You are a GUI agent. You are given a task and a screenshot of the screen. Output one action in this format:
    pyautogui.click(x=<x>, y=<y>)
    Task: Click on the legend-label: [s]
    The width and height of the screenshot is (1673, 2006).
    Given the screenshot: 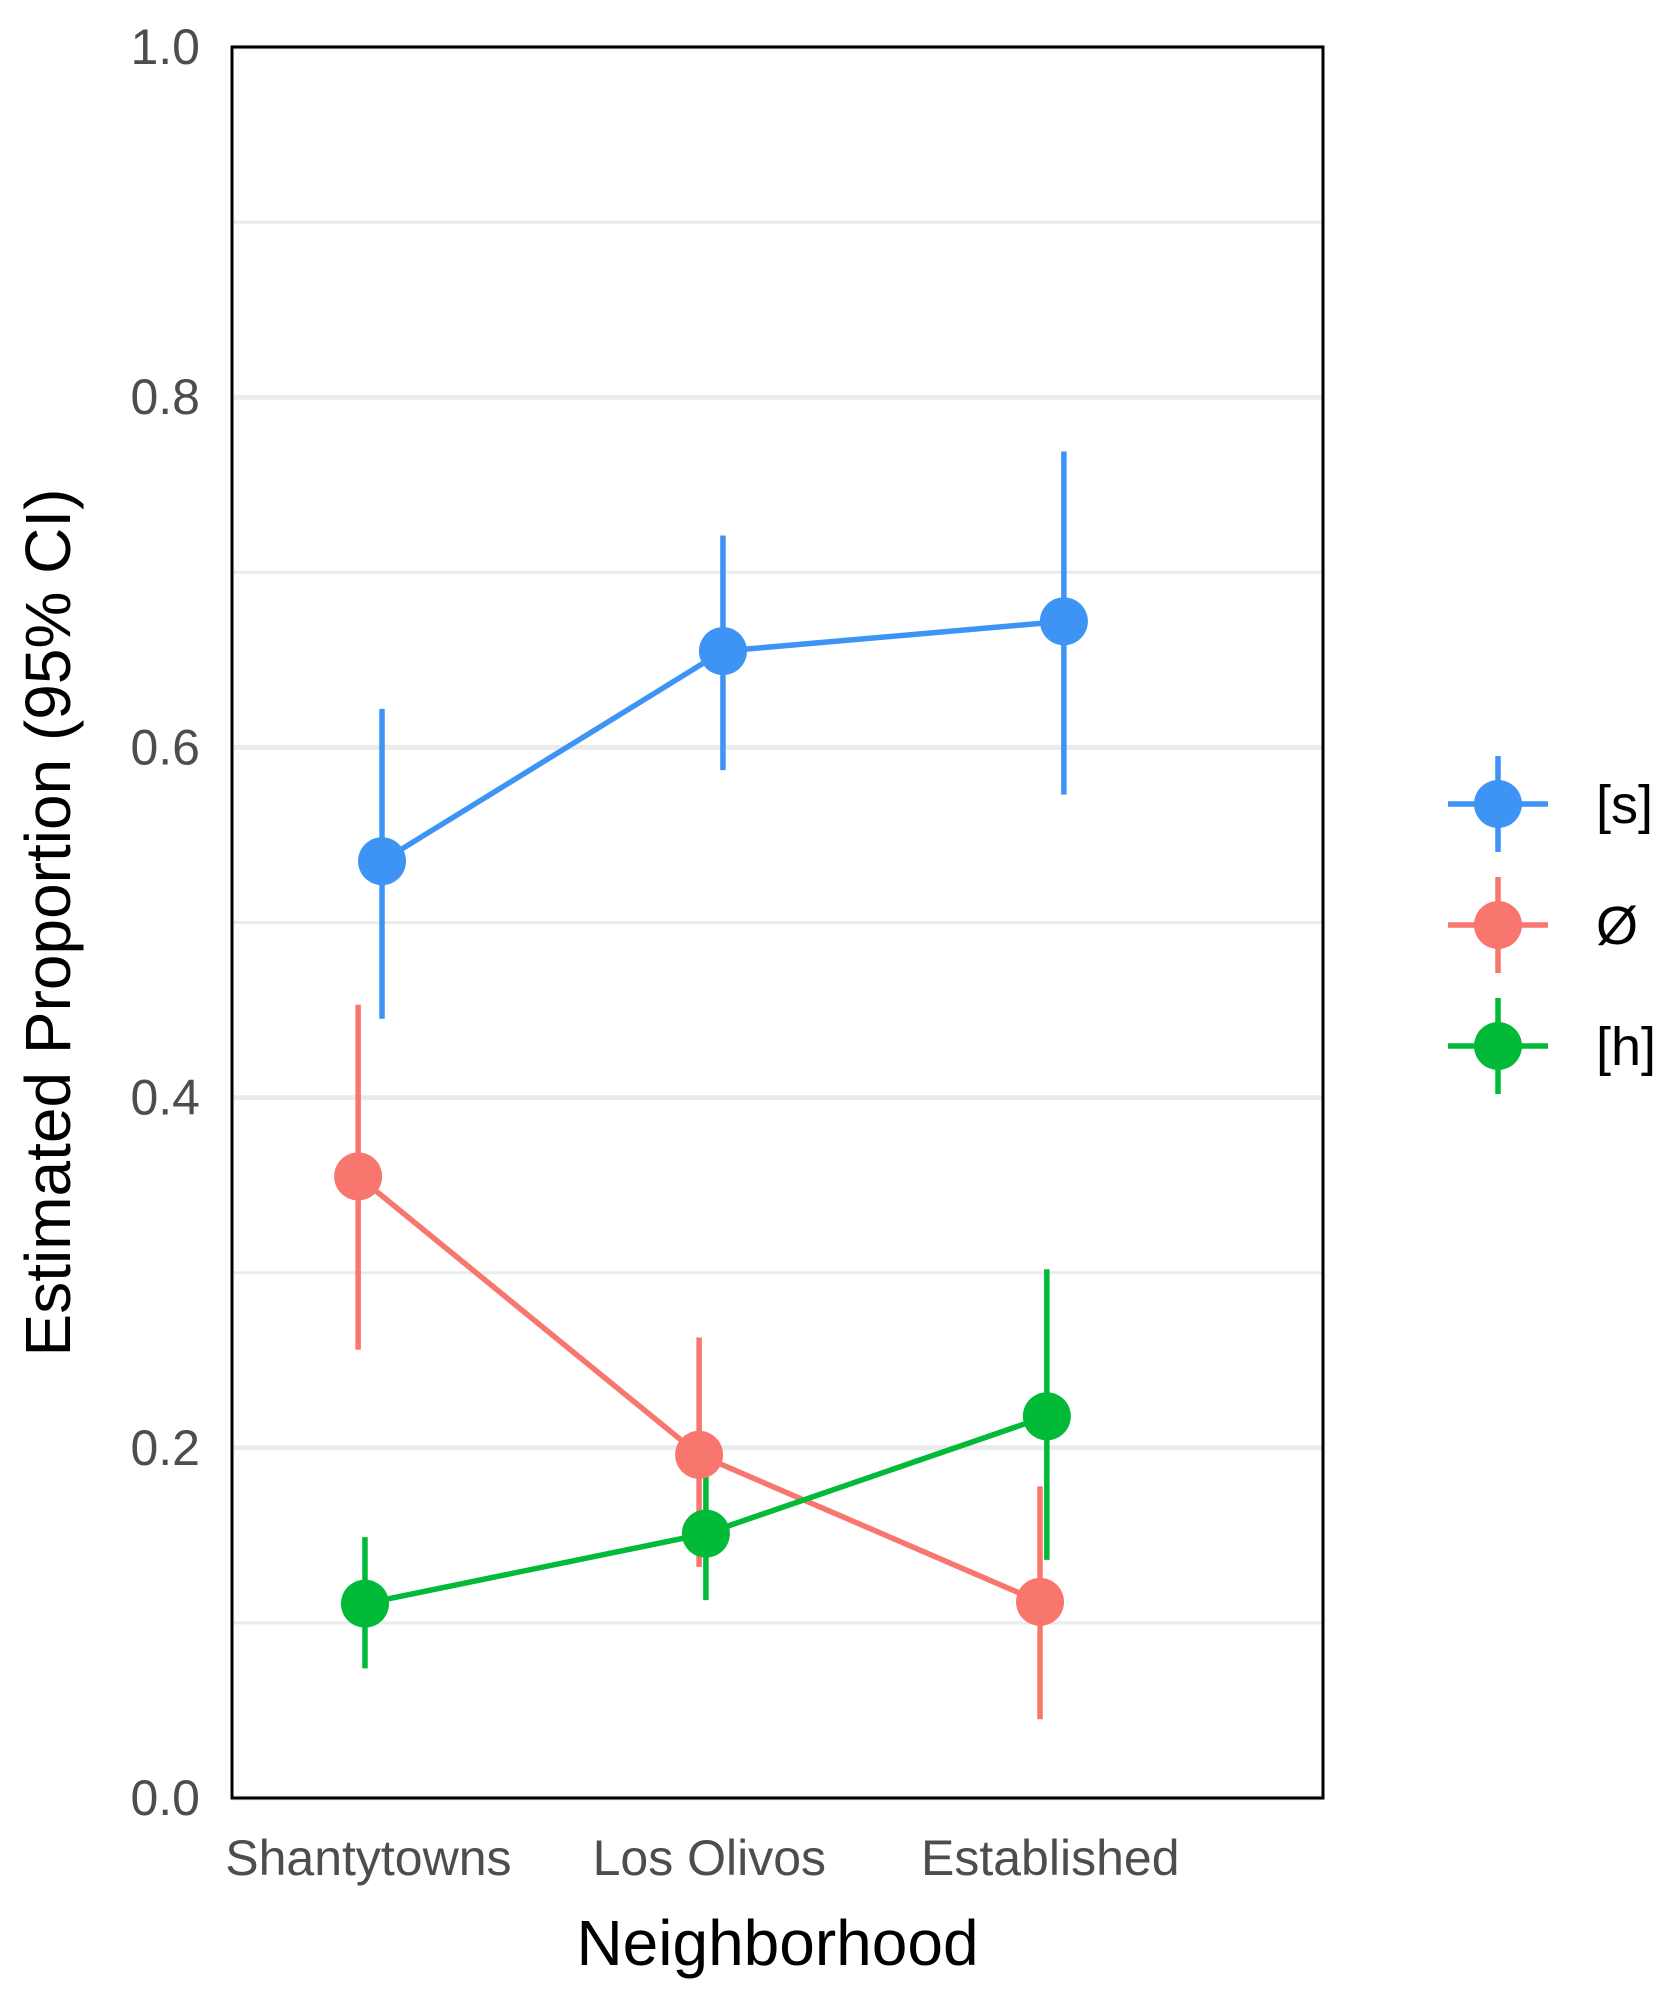 What is the action you would take?
    pyautogui.click(x=1624, y=805)
    